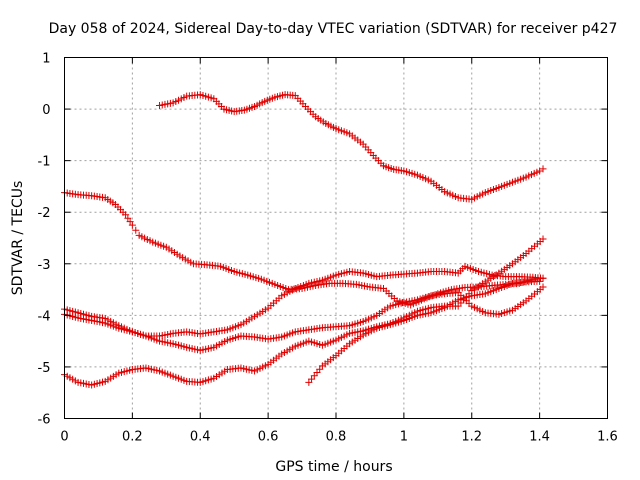 This screenshot has height=480, width=640. I want to click on y-tick-label: -6, so click(44, 420).